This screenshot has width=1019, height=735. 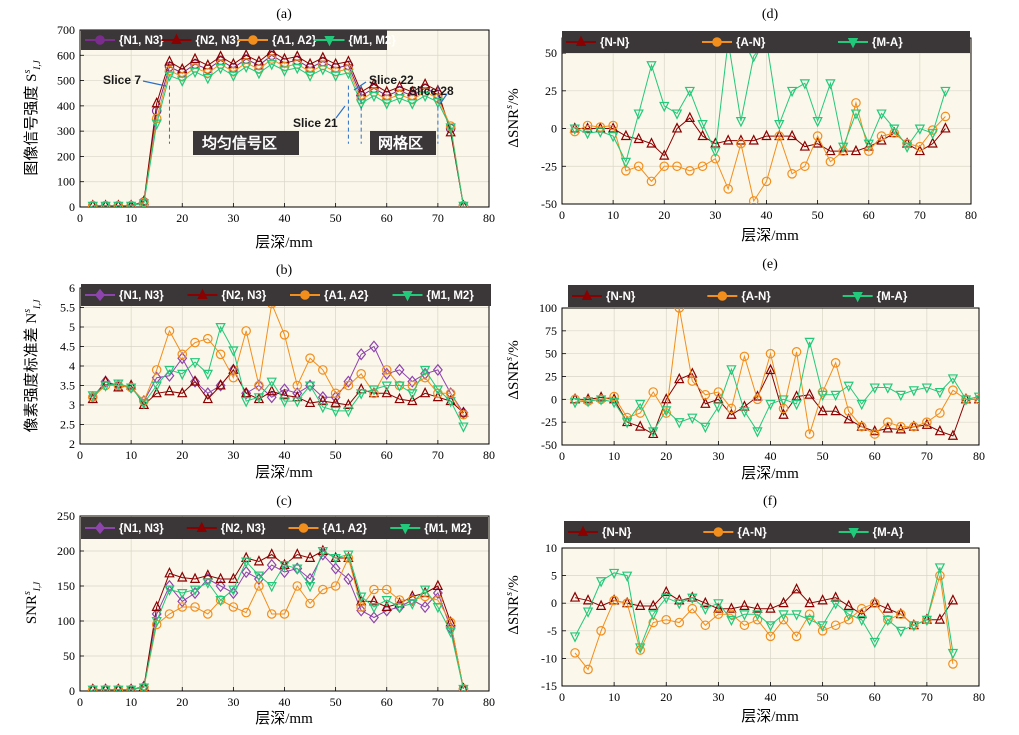 I want to click on x-tick-label: 50, so click(x=336, y=702).